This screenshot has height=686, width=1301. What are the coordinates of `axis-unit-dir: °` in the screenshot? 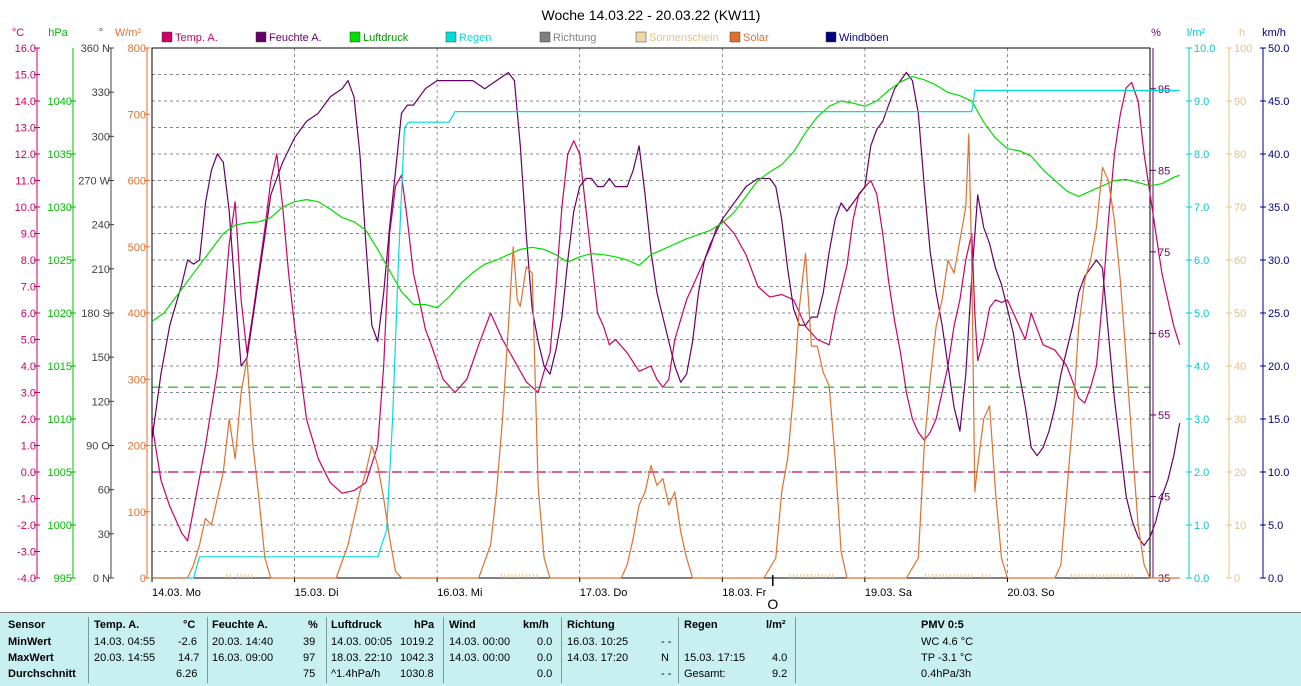 It's located at (101, 33).